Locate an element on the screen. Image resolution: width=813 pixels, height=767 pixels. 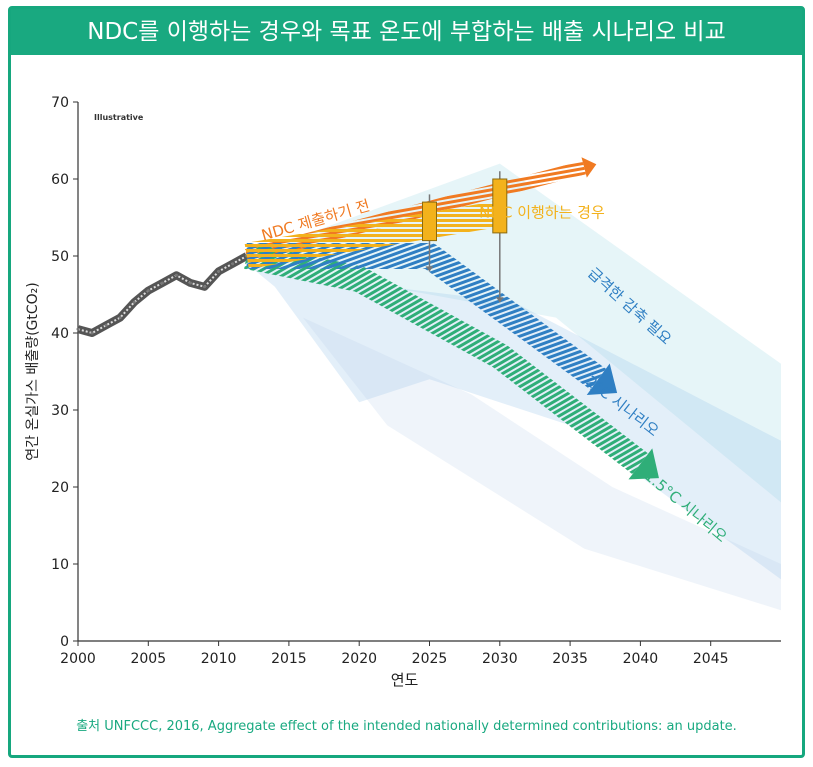
historical-emissions-line is located at coordinates (162, 294).